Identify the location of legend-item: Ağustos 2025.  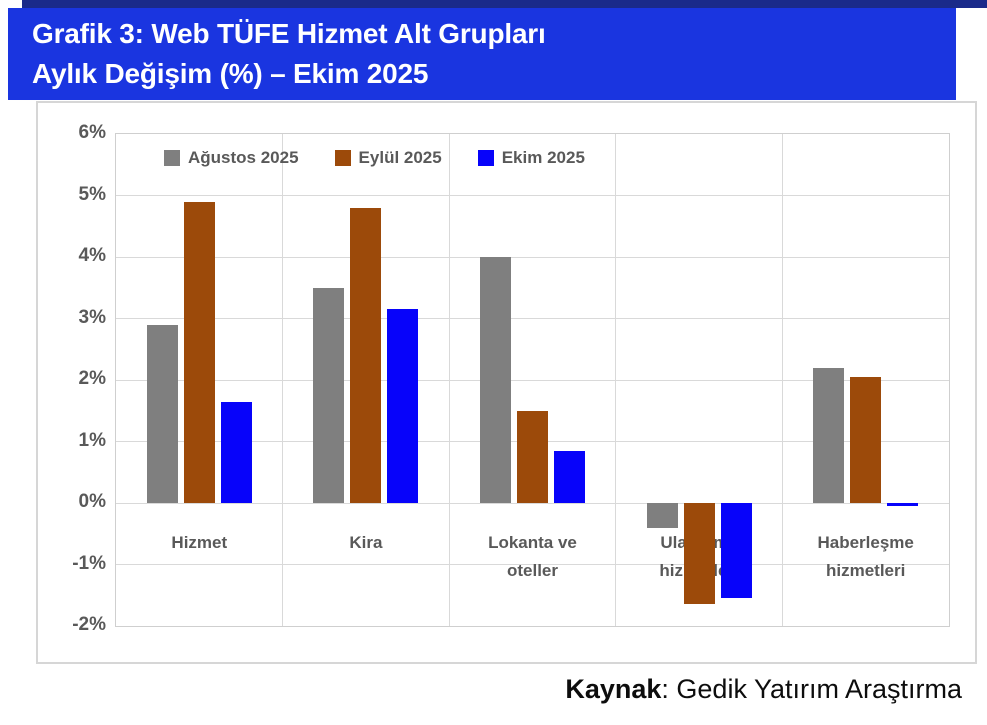
(231, 158).